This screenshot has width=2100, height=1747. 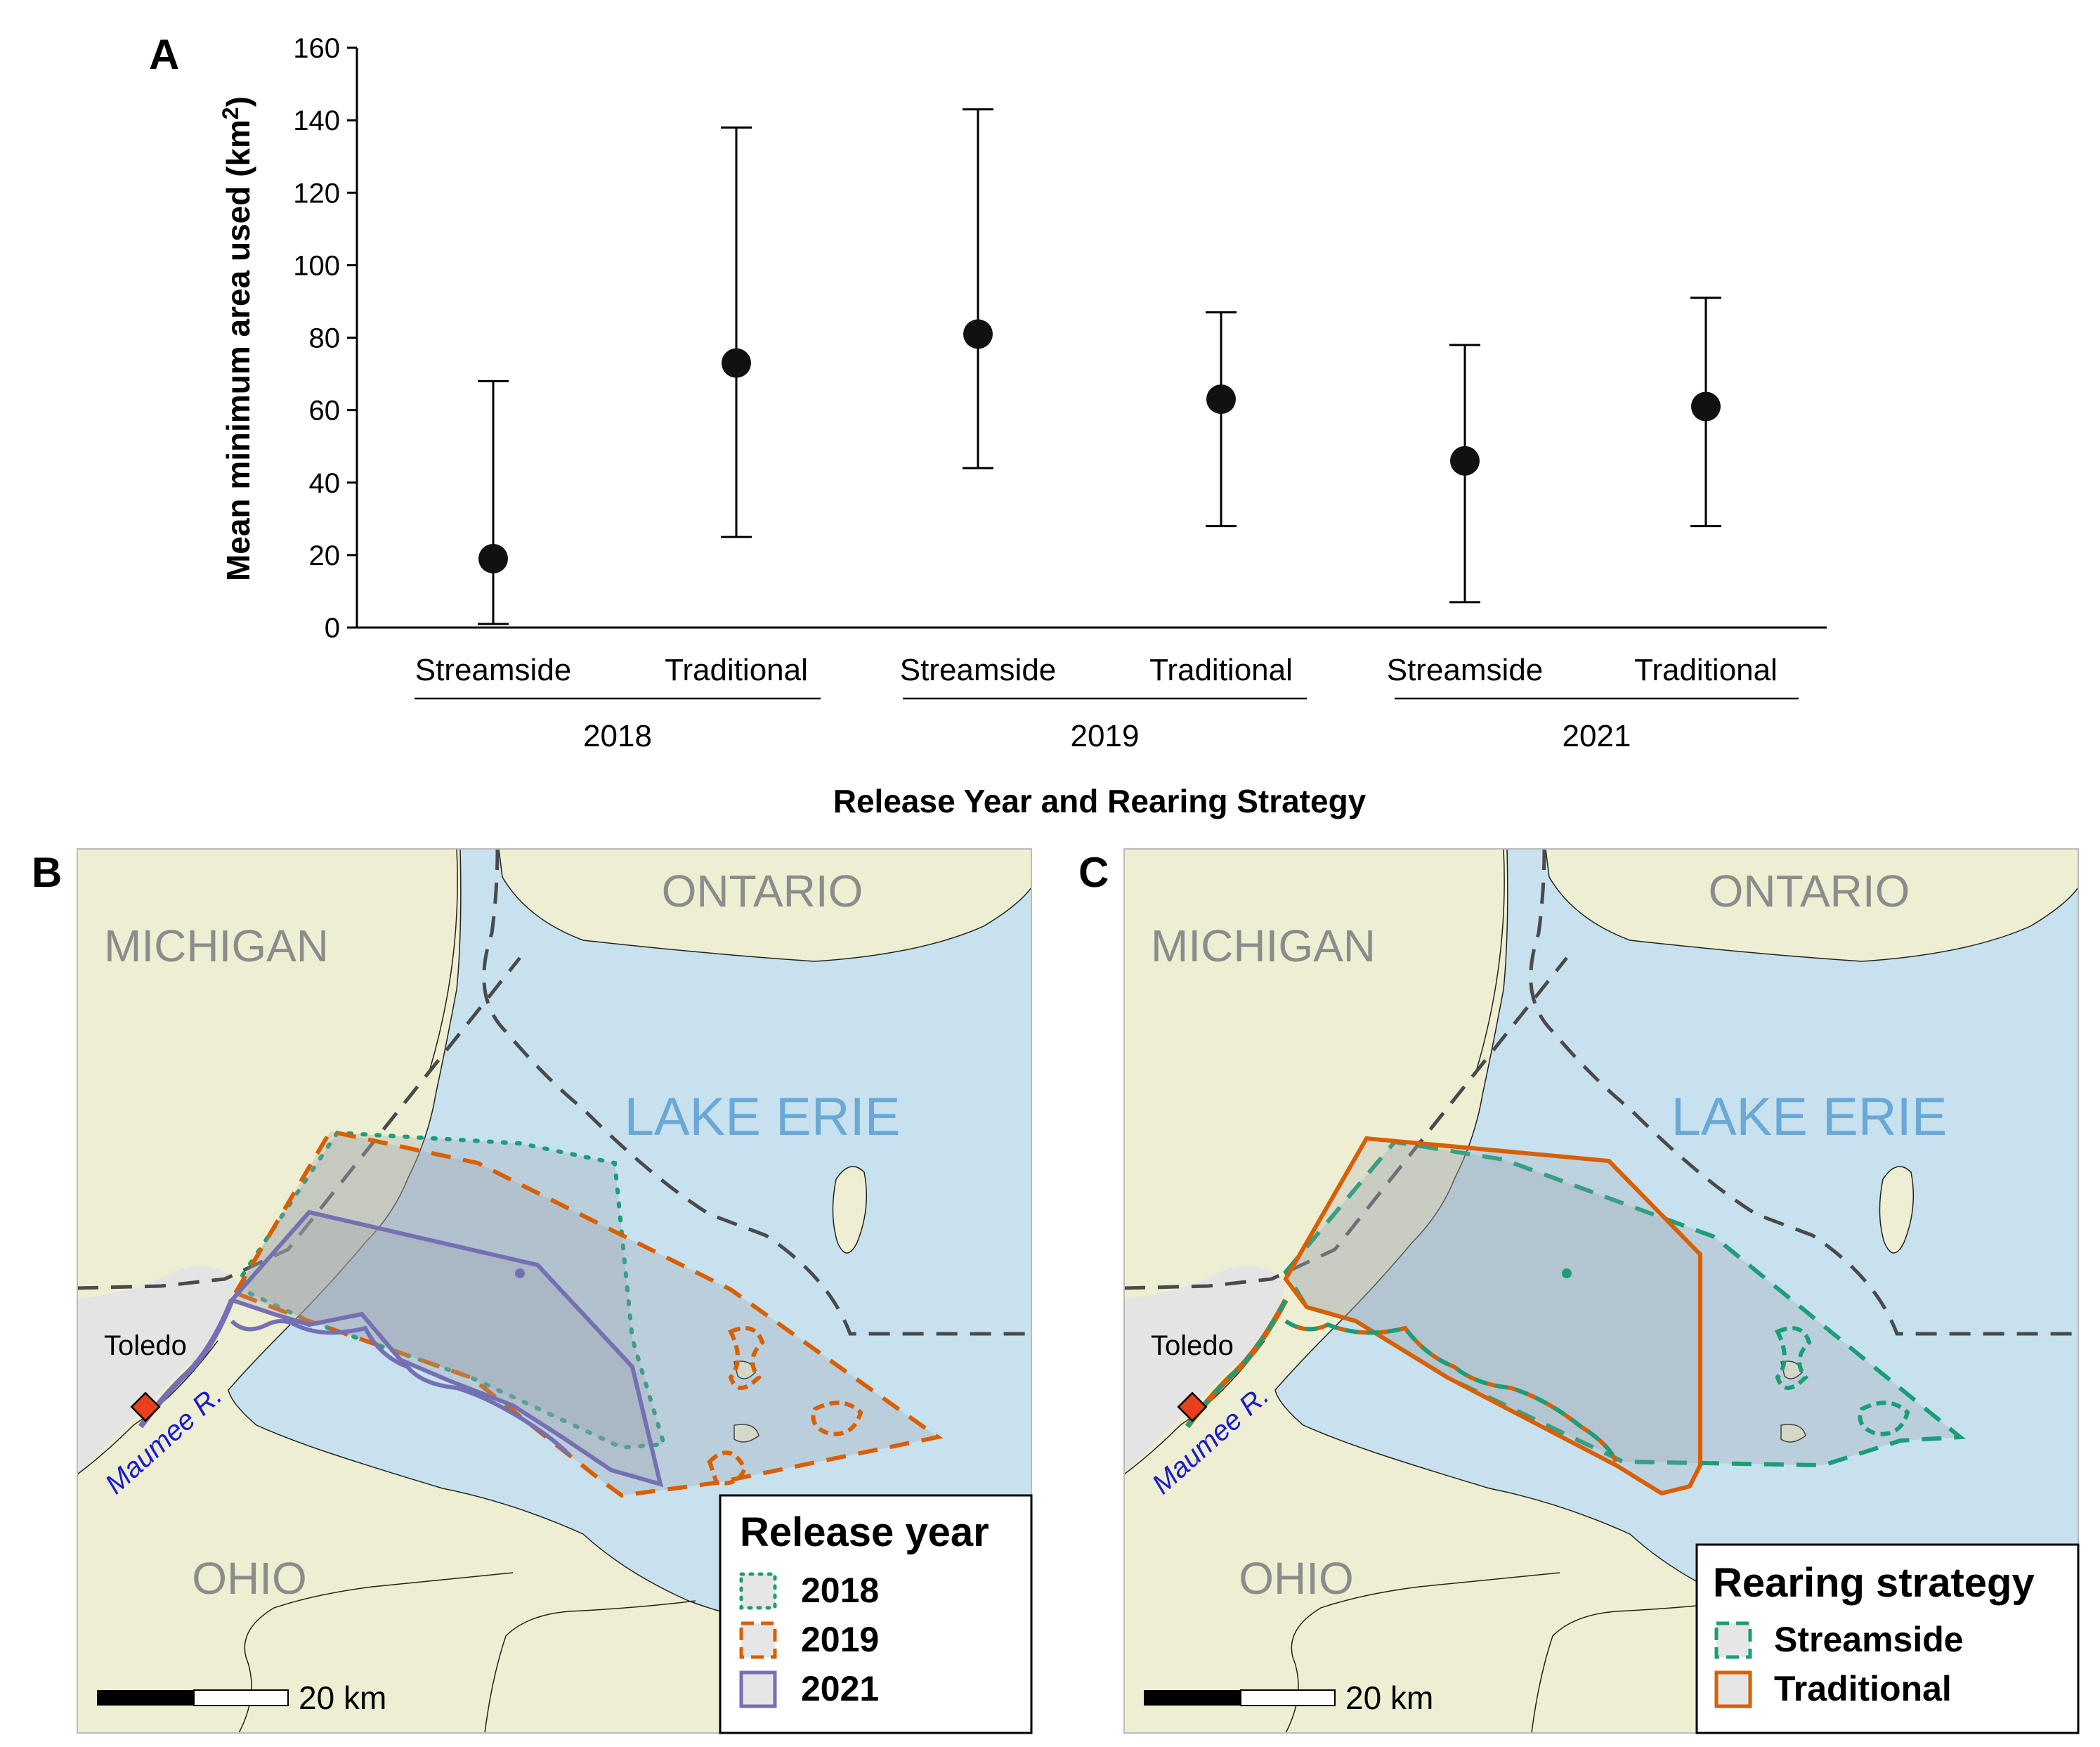 I want to click on y-tick-label: 140, so click(x=316, y=120).